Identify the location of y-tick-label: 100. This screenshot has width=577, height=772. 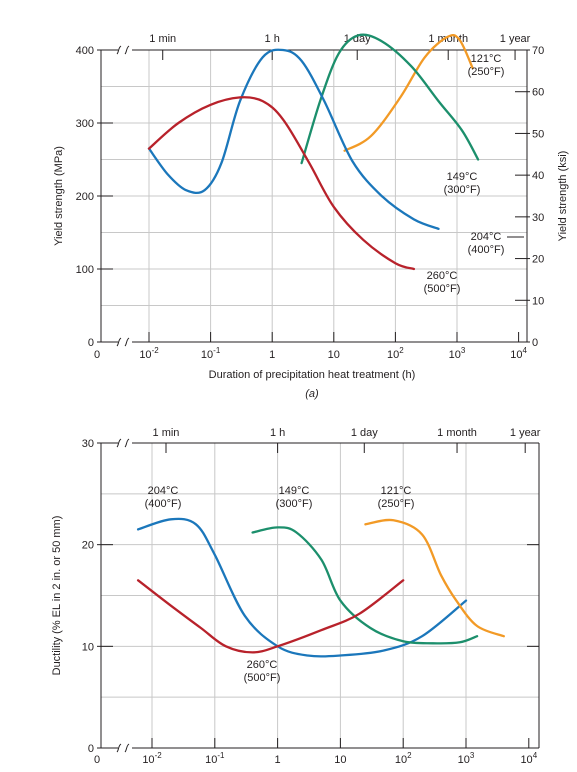
(85, 270).